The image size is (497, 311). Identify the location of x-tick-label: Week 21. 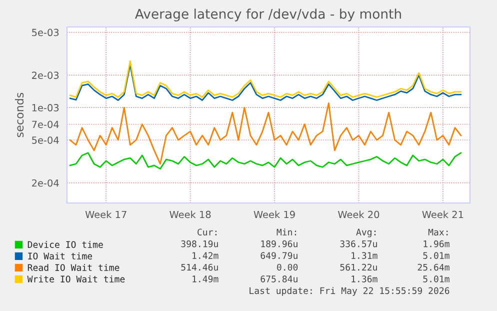
(443, 214).